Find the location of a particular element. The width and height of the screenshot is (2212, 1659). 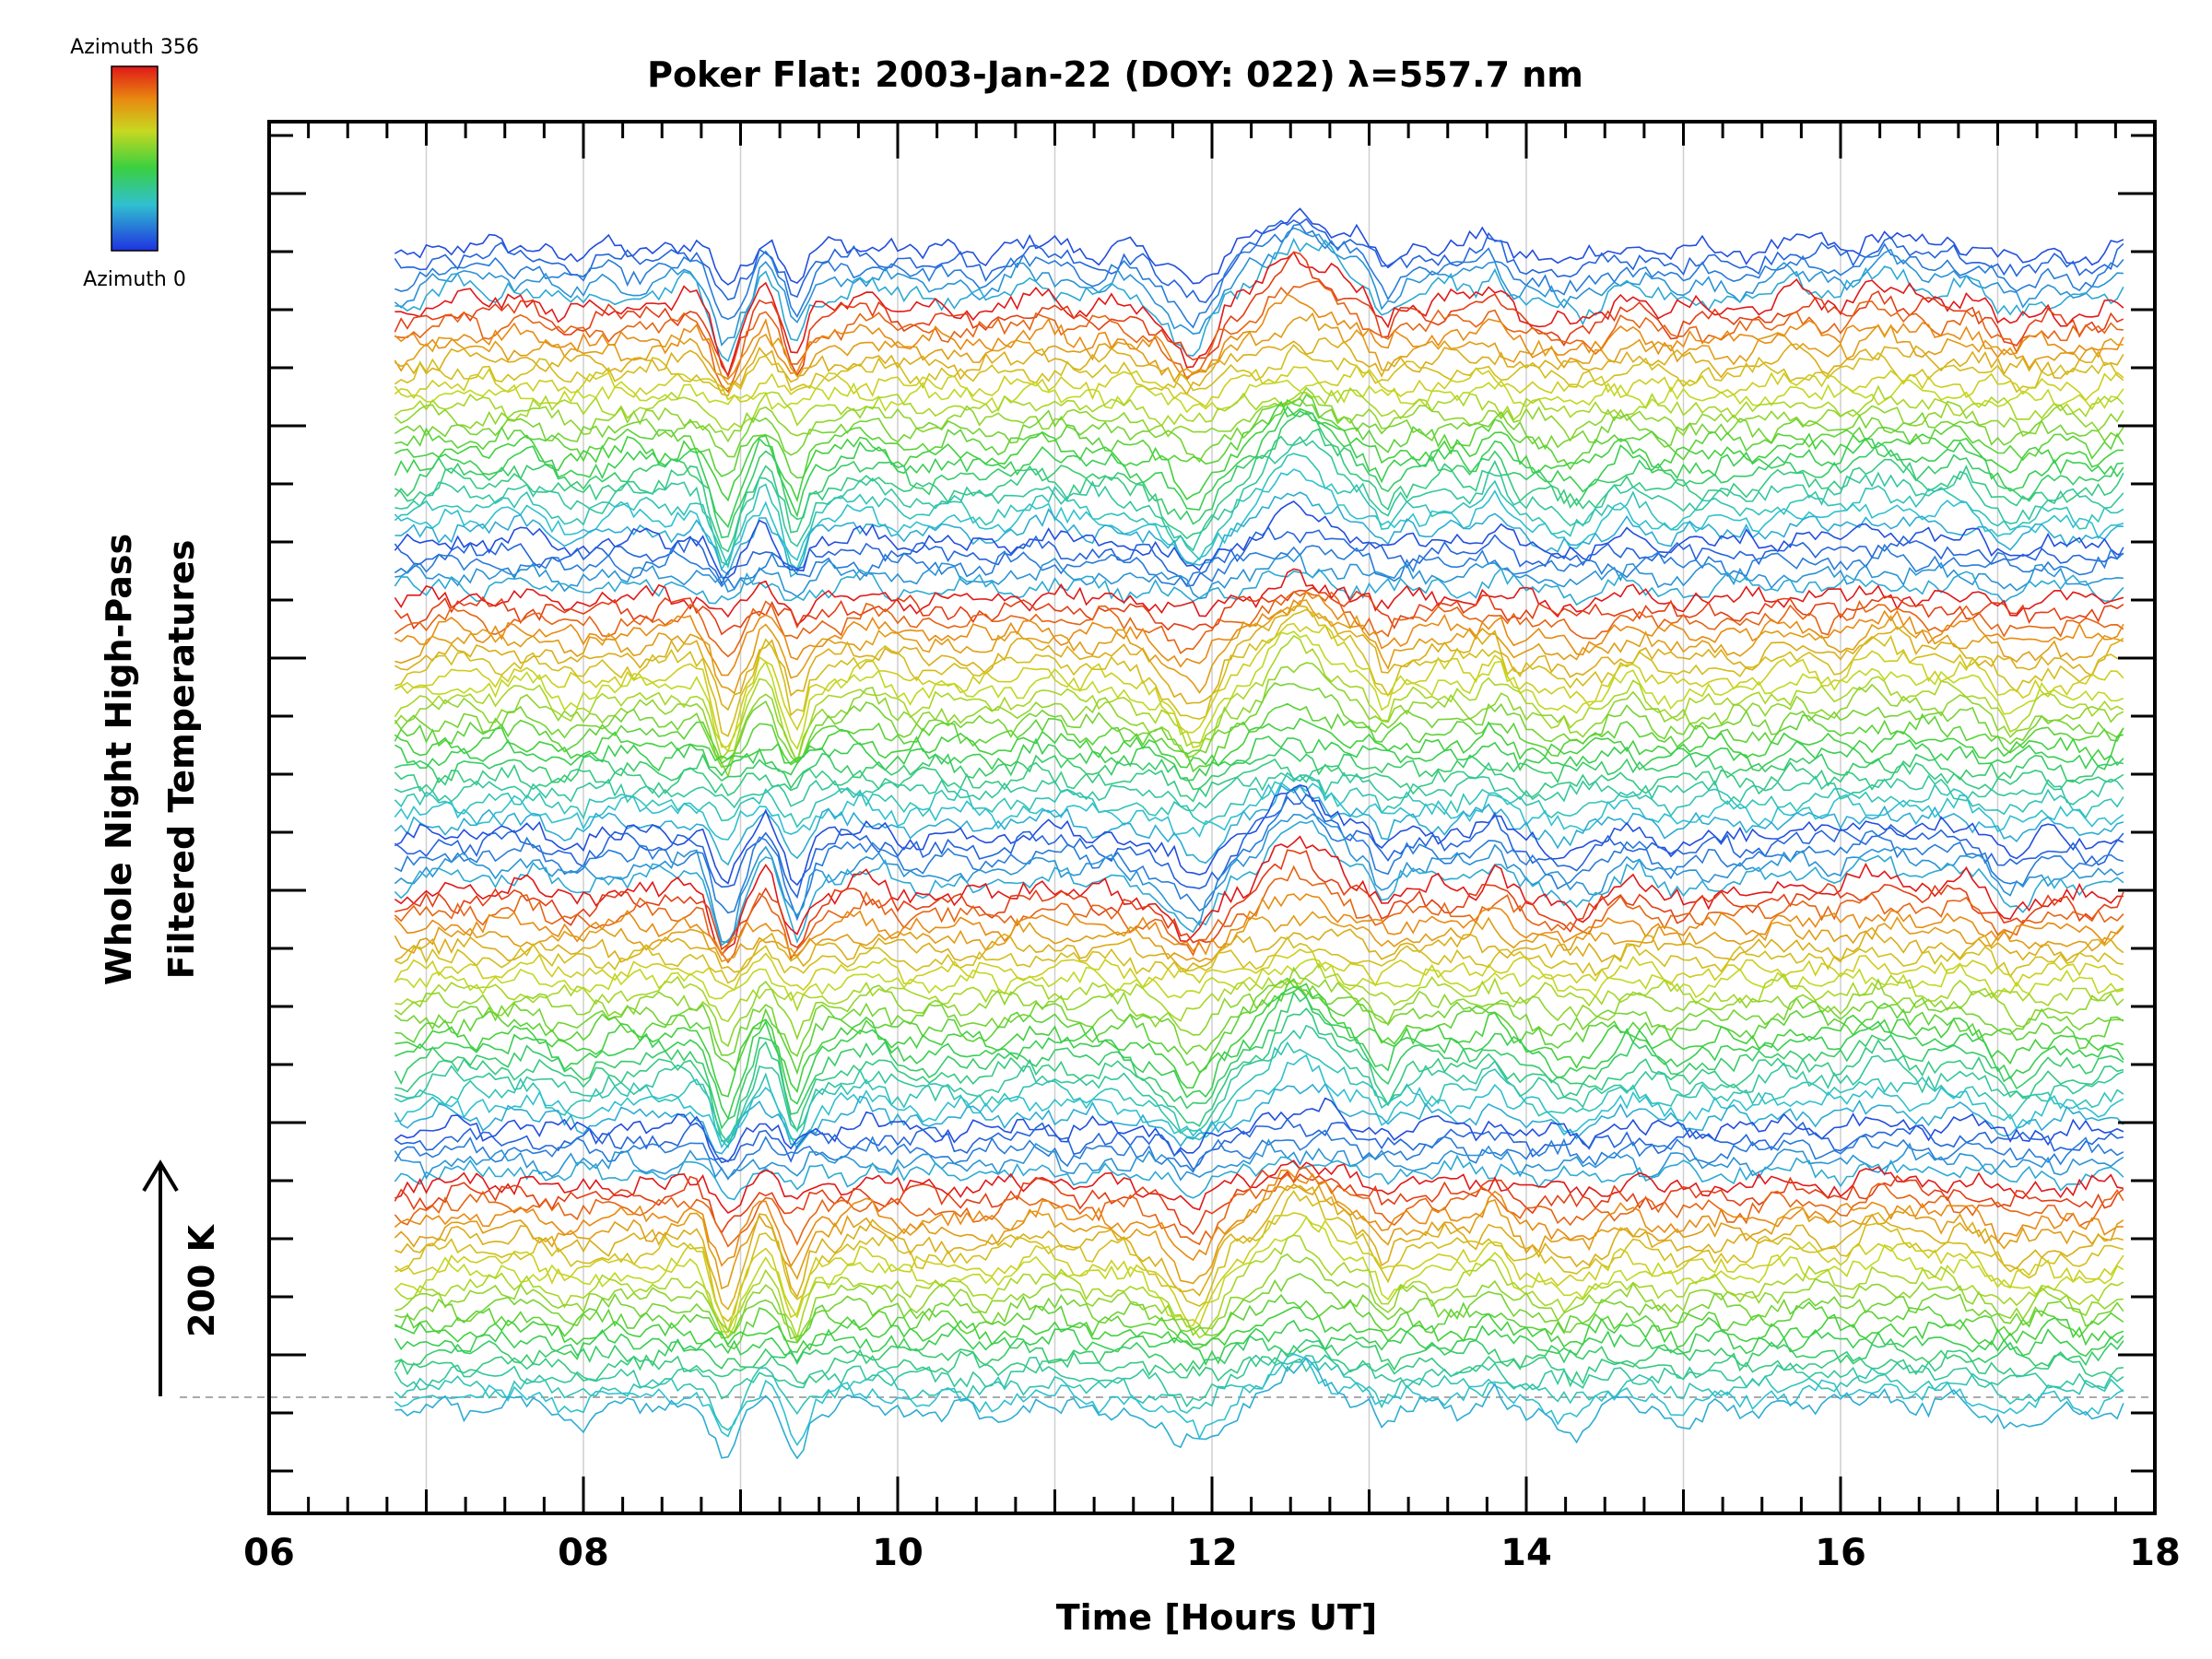

x-tick-label: 10 is located at coordinates (898, 1553).